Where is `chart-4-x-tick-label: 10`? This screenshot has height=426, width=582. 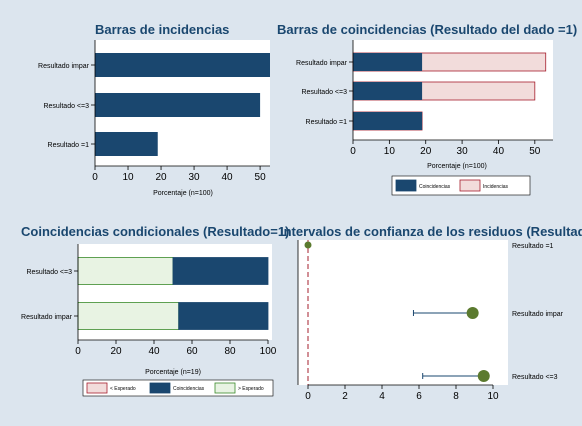 chart-4-x-tick-label: 10 is located at coordinates (493, 396).